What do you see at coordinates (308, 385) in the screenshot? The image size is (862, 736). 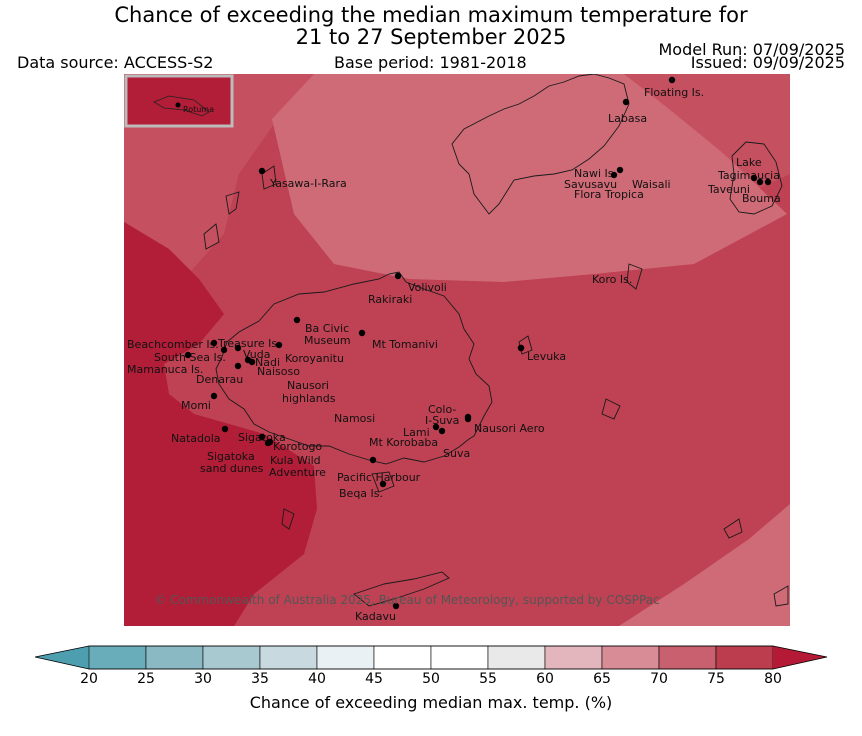 I see `place-label: Nausori` at bounding box center [308, 385].